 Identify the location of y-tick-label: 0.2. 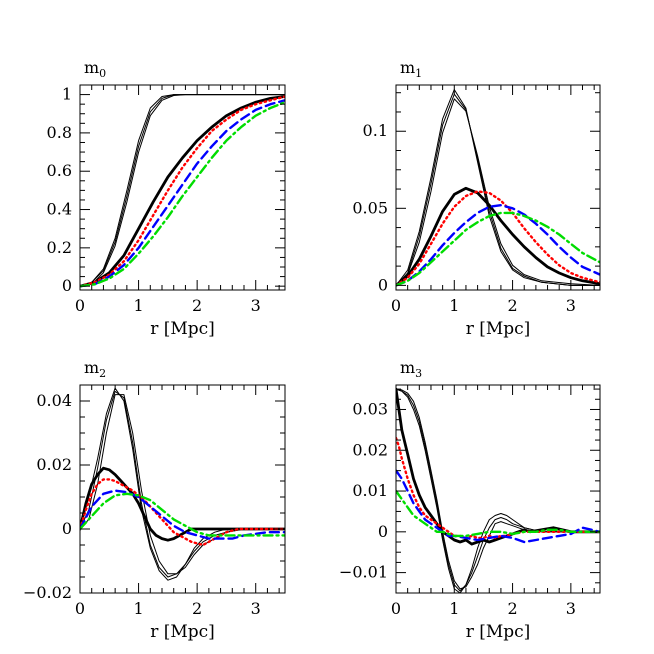
(59, 247).